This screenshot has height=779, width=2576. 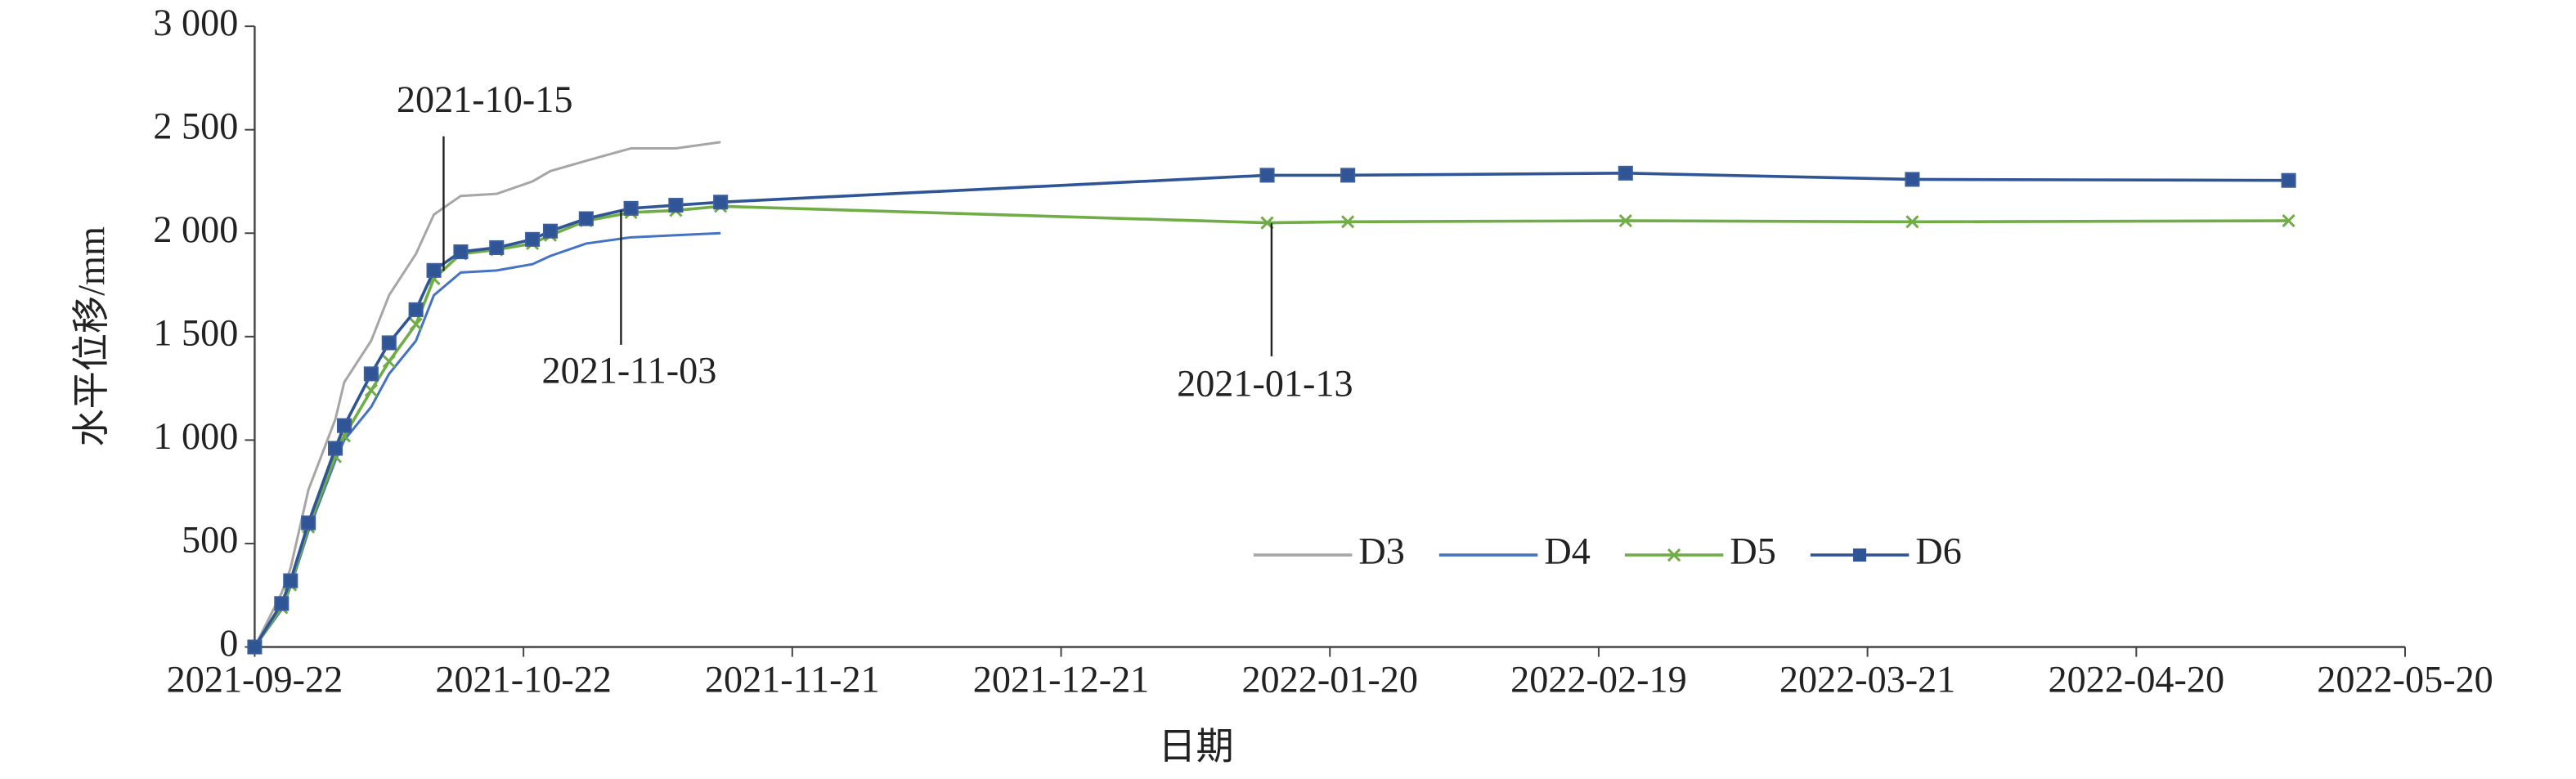 What do you see at coordinates (195, 332) in the screenshot?
I see `y-tick-label: 1 500` at bounding box center [195, 332].